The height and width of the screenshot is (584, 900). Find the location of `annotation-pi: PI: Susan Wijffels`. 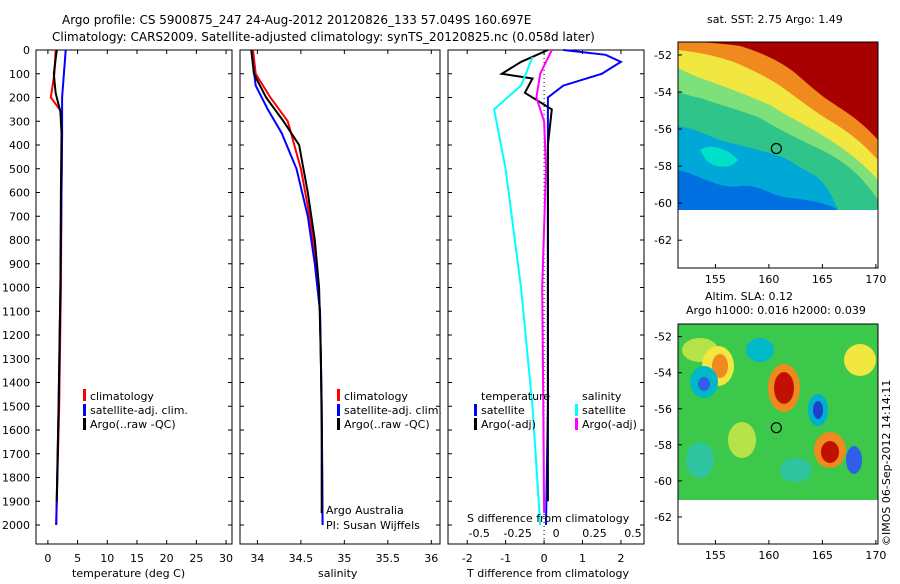

annotation-pi: PI: Susan Wijffels is located at coordinates (373, 525).